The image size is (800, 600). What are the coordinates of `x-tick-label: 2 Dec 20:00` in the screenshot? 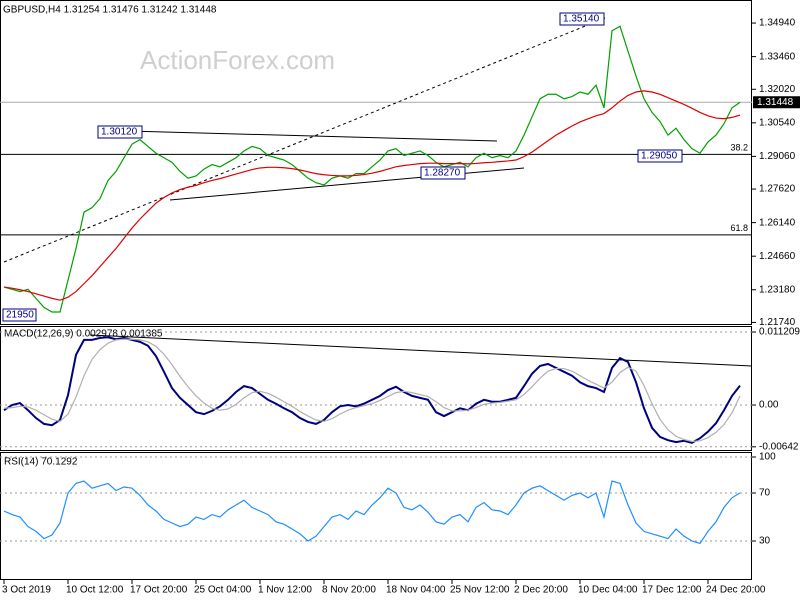 It's located at (541, 590).